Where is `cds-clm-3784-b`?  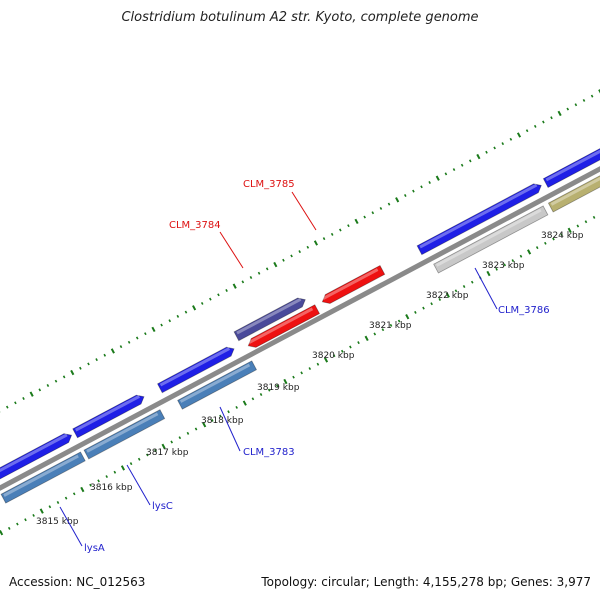
cds-clm-3784-b is located at coordinates (284, 326).